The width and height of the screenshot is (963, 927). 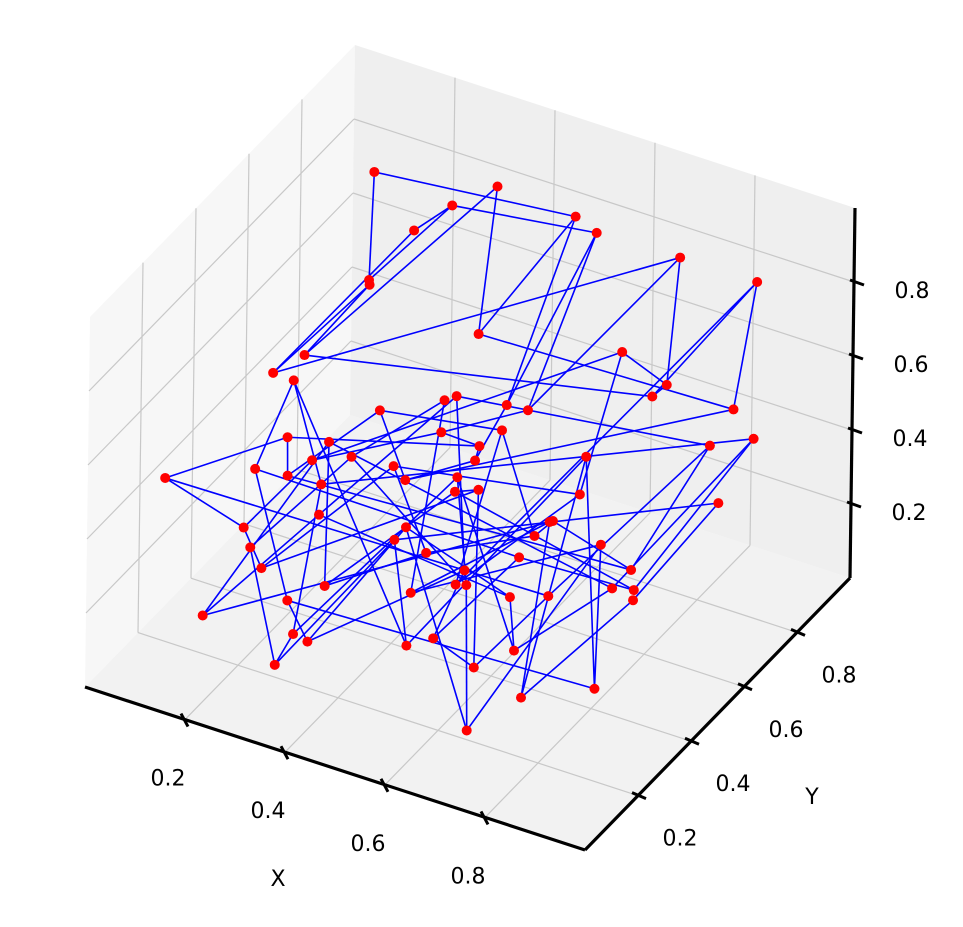 I want to click on y-axis-line, so click(x=717, y=714).